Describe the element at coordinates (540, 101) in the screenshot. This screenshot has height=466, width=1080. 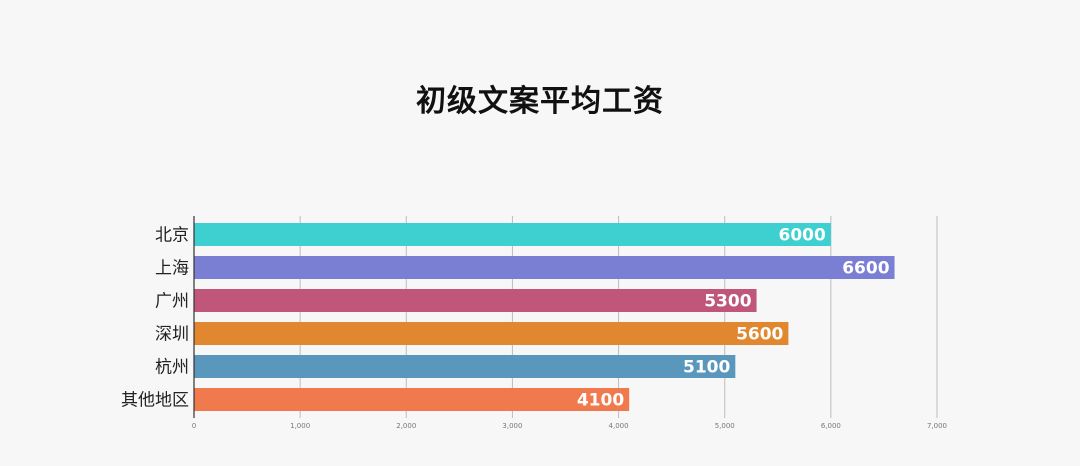
I see `chart-title: 初级文案平均工资` at that location.